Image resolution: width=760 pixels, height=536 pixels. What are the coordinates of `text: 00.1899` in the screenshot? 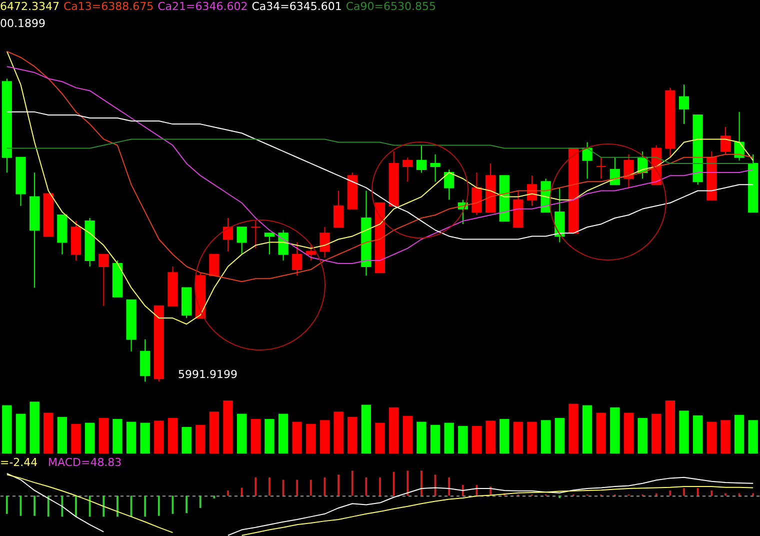 It's located at (23, 23).